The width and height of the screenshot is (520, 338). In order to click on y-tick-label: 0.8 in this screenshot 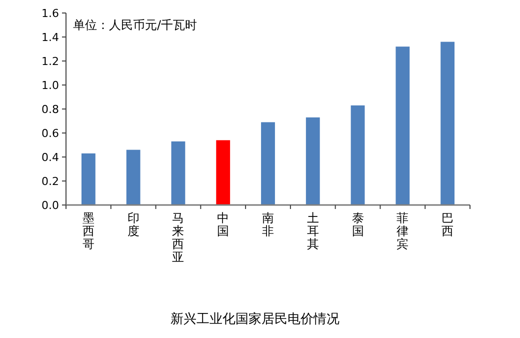, I will do `click(50, 109)`.